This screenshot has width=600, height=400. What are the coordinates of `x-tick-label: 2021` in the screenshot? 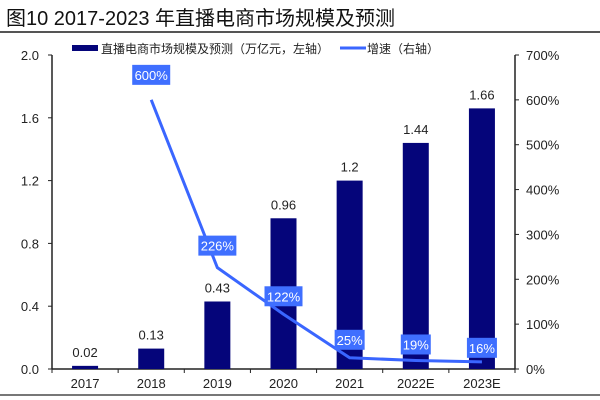 It's located at (349, 383).